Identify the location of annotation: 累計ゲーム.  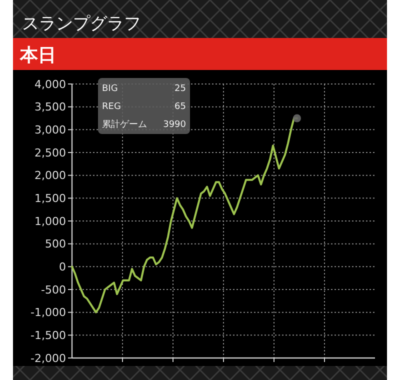
(124, 124).